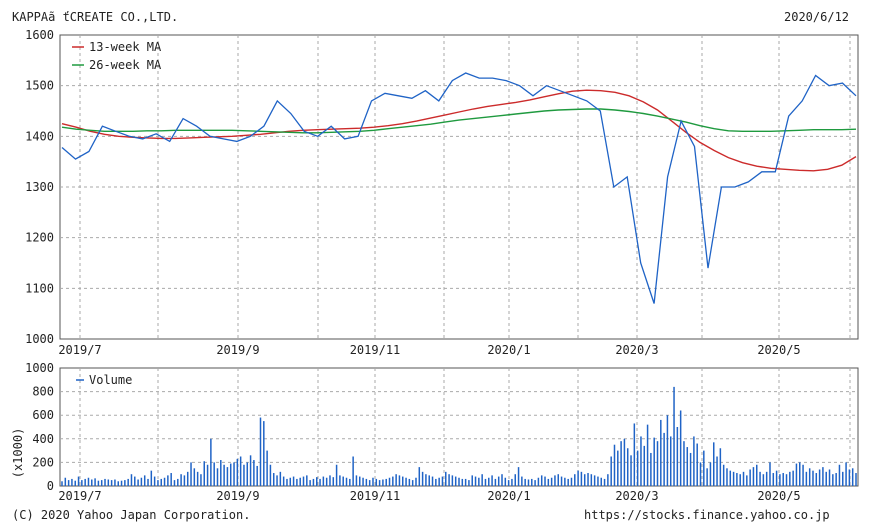 This screenshot has height=532, width=870. What do you see at coordinates (39, 238) in the screenshot?
I see `price-y-tick: 1200` at bounding box center [39, 238].